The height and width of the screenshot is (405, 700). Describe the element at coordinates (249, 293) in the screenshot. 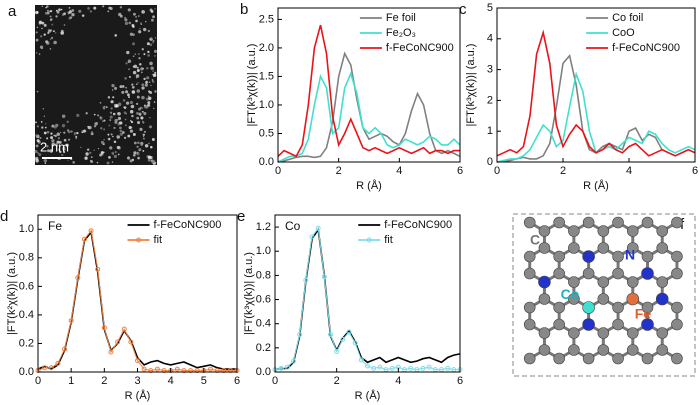

I see `y-axis-label: |FT(k³χ(k))| (a.u.)` at that location.